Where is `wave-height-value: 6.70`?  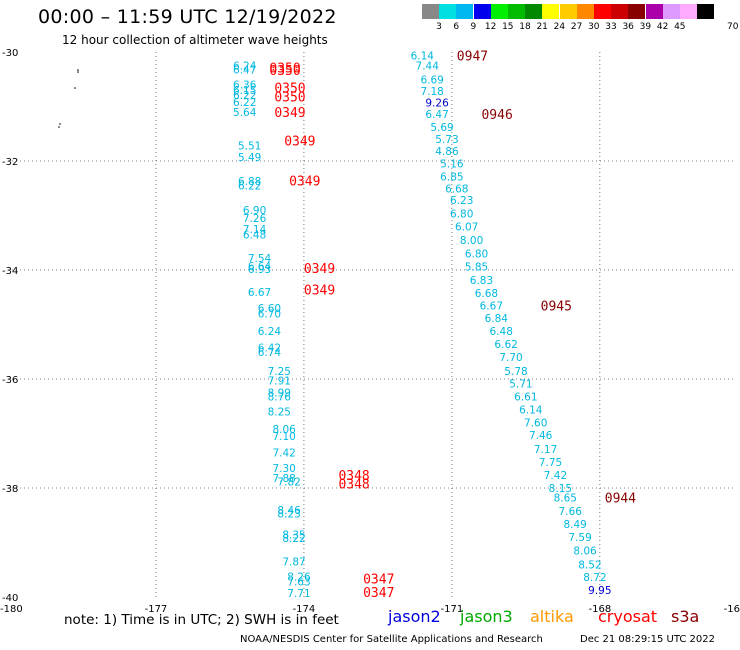 wave-height-value: 6.70 is located at coordinates (269, 315).